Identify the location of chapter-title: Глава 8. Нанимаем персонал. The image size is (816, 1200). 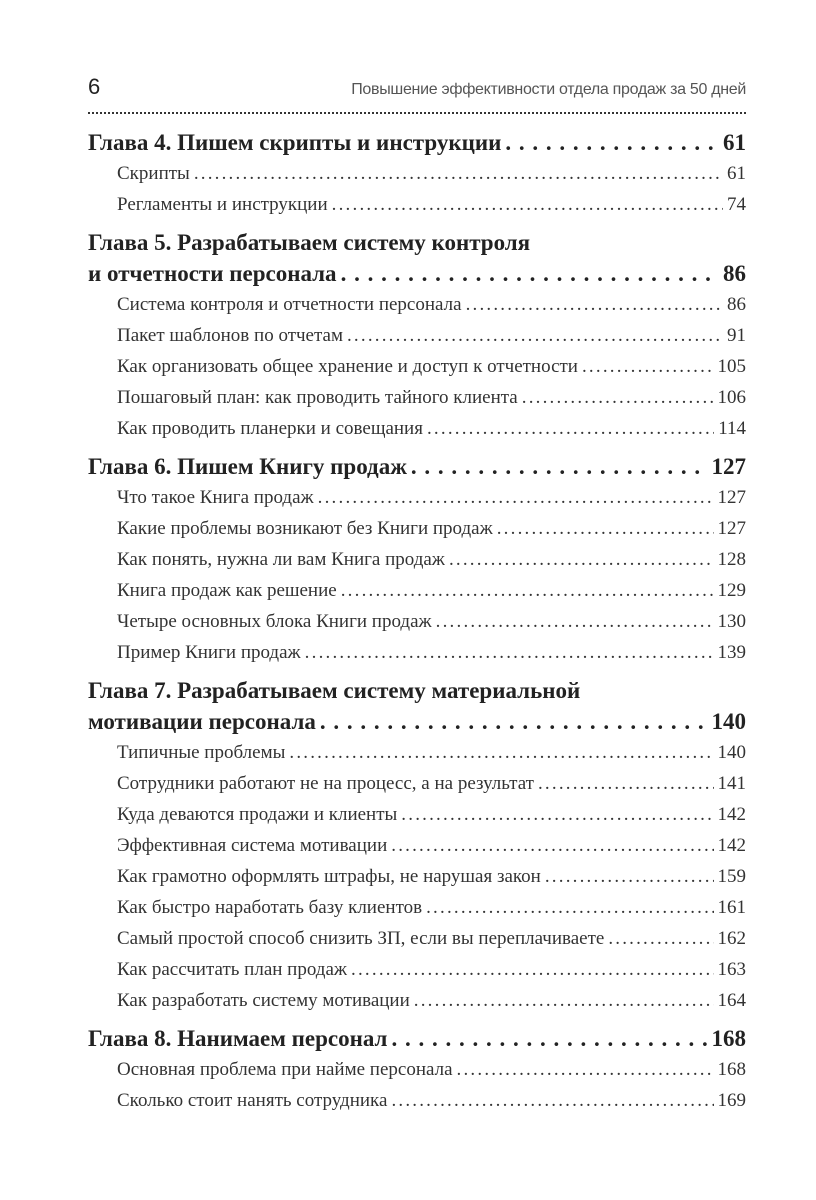
(238, 1038).